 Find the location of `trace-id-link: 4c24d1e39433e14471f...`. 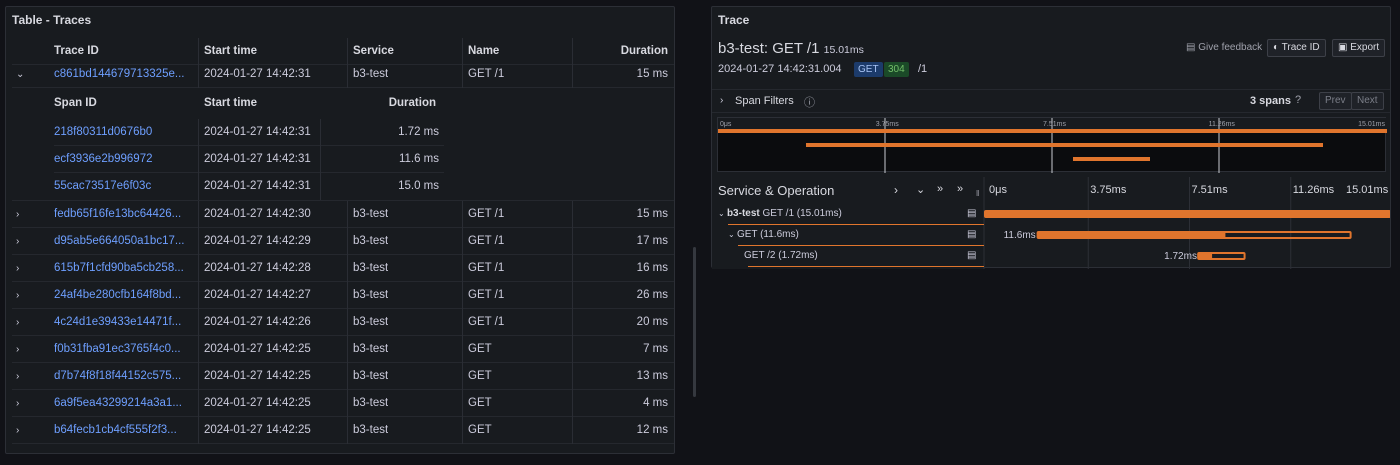

trace-id-link: 4c24d1e39433e14471f... is located at coordinates (118, 322).